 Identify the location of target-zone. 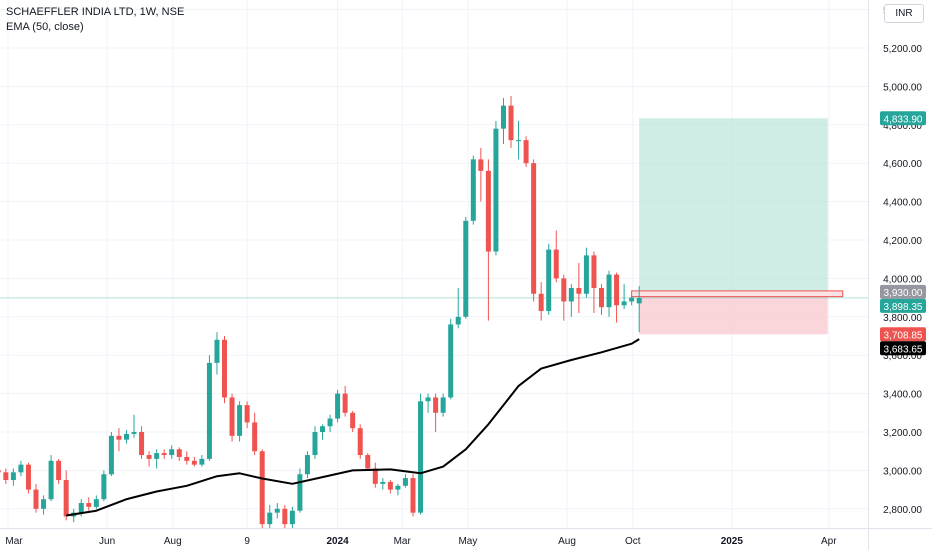
(733, 205).